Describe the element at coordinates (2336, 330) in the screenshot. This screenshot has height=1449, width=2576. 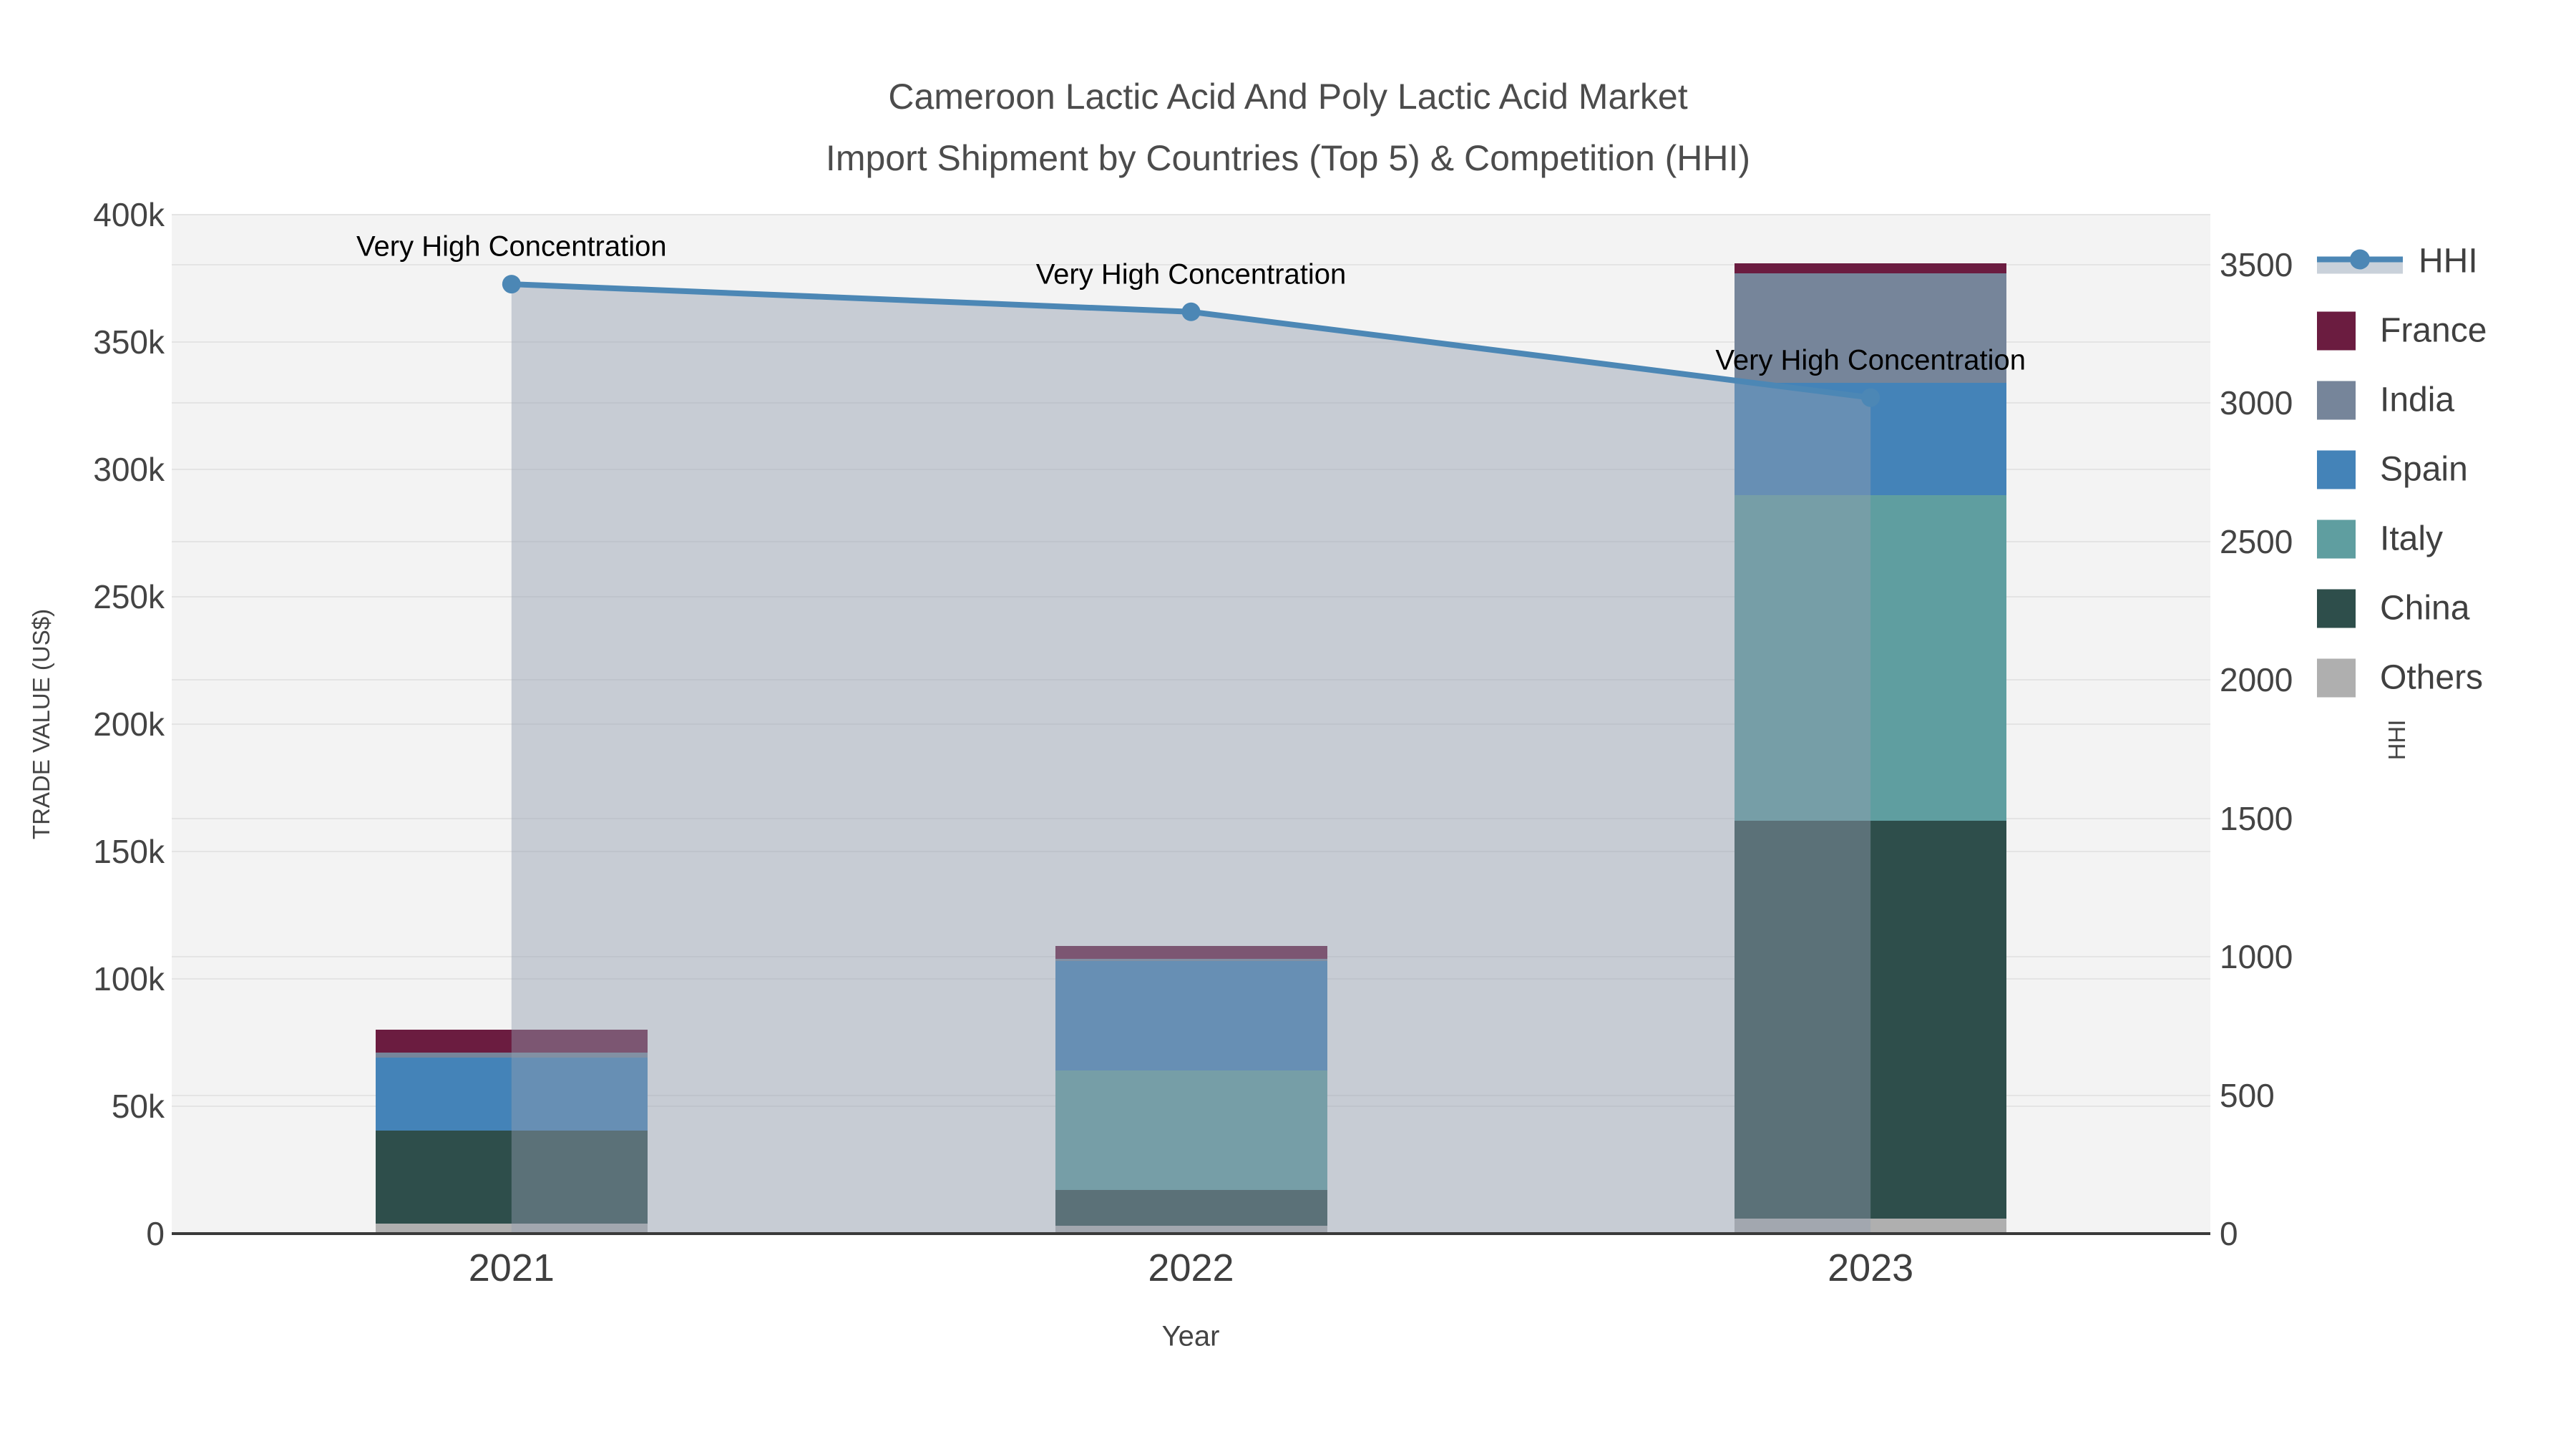
I see `france-color-swatch-icon` at that location.